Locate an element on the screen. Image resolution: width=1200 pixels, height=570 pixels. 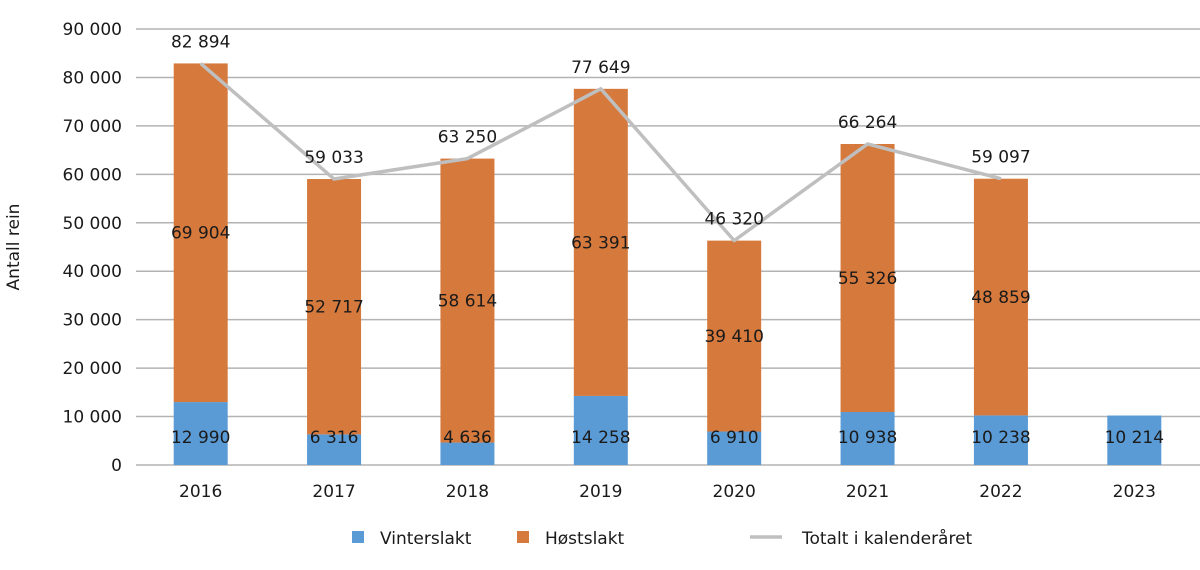
legend-swatch-hostslakt is located at coordinates (523, 537).